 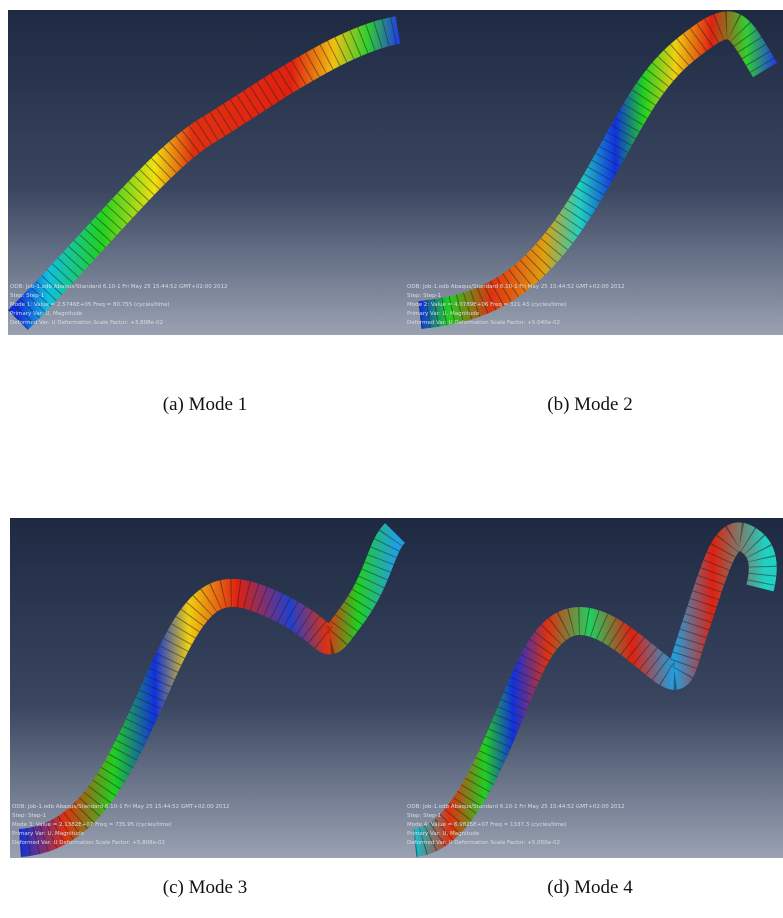 What do you see at coordinates (590, 887) in the screenshot?
I see `caption: (d) Mode 4` at bounding box center [590, 887].